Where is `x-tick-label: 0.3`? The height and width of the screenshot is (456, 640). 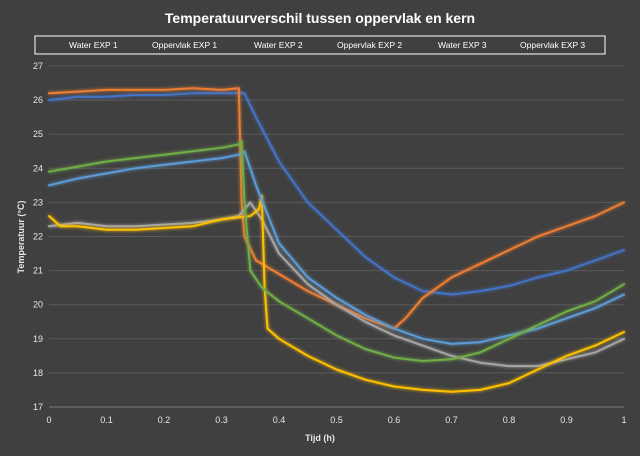 x-tick-label: 0.3 is located at coordinates (221, 420).